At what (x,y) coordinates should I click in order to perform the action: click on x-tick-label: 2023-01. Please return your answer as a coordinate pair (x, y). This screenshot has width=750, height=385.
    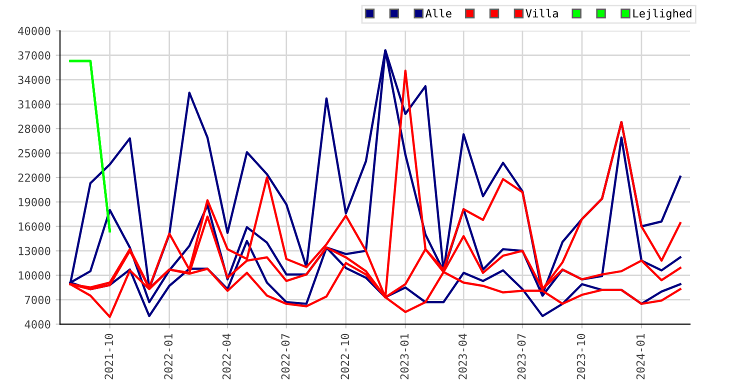
    Looking at the image, I should click on (404, 357).